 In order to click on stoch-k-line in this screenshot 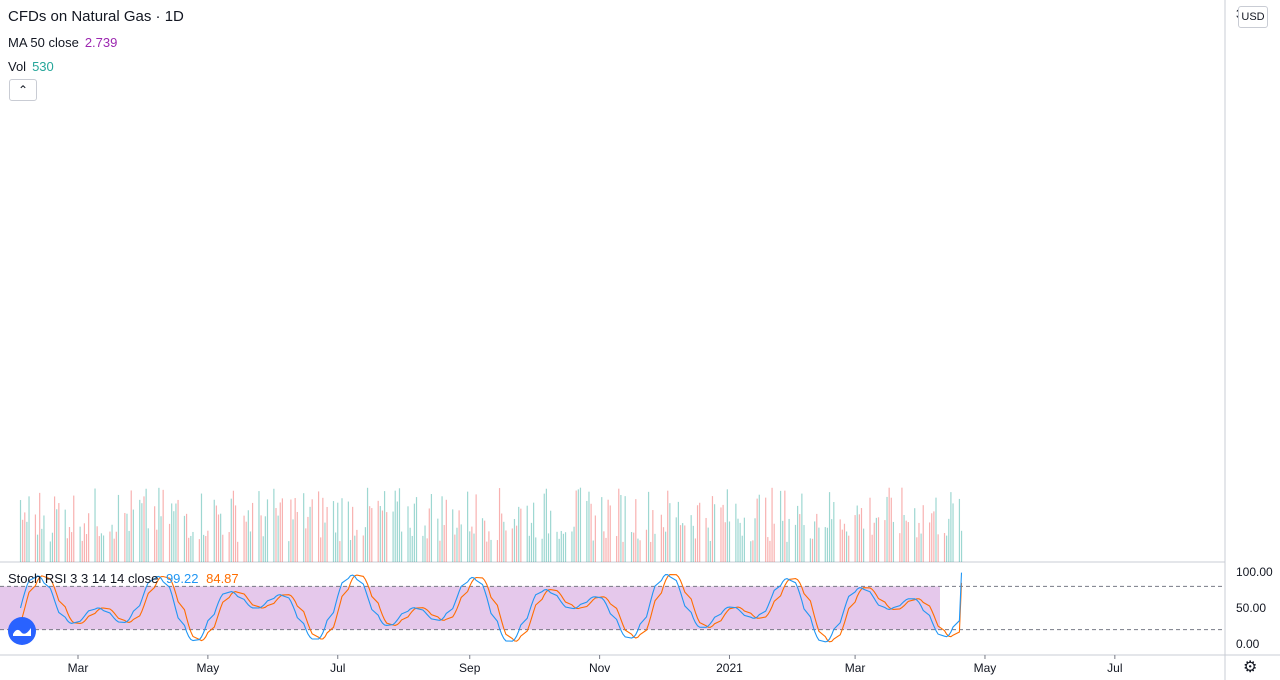, I will do `click(491, 607)`.